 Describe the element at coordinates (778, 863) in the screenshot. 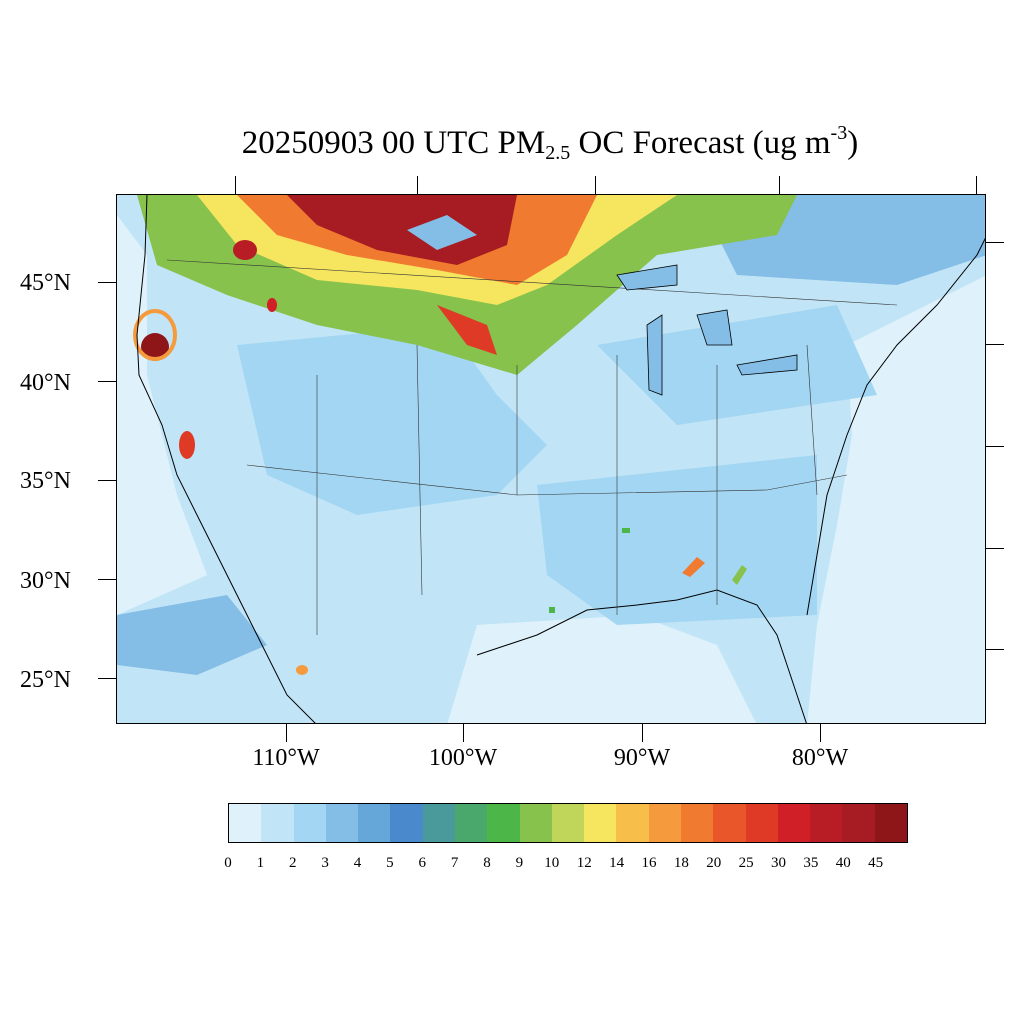

I see `colorbar-label: 30` at that location.